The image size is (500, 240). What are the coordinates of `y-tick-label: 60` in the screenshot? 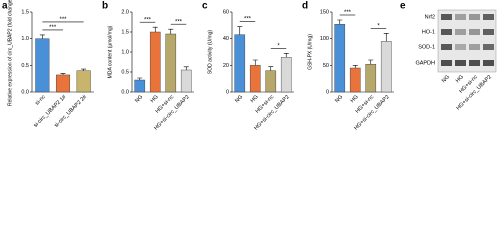 It's located at (226, 12).